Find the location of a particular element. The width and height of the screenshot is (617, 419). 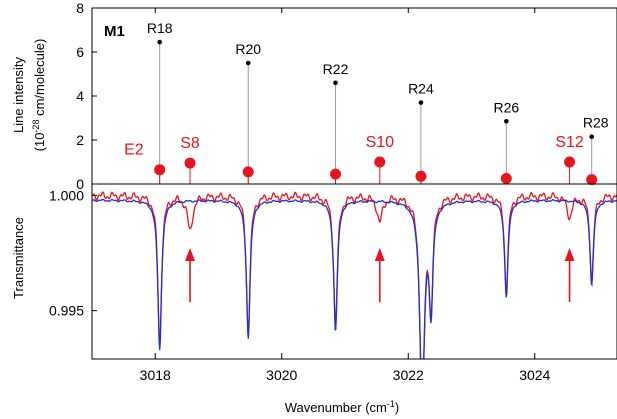

black-stem-label: R28 is located at coordinates (596, 123).